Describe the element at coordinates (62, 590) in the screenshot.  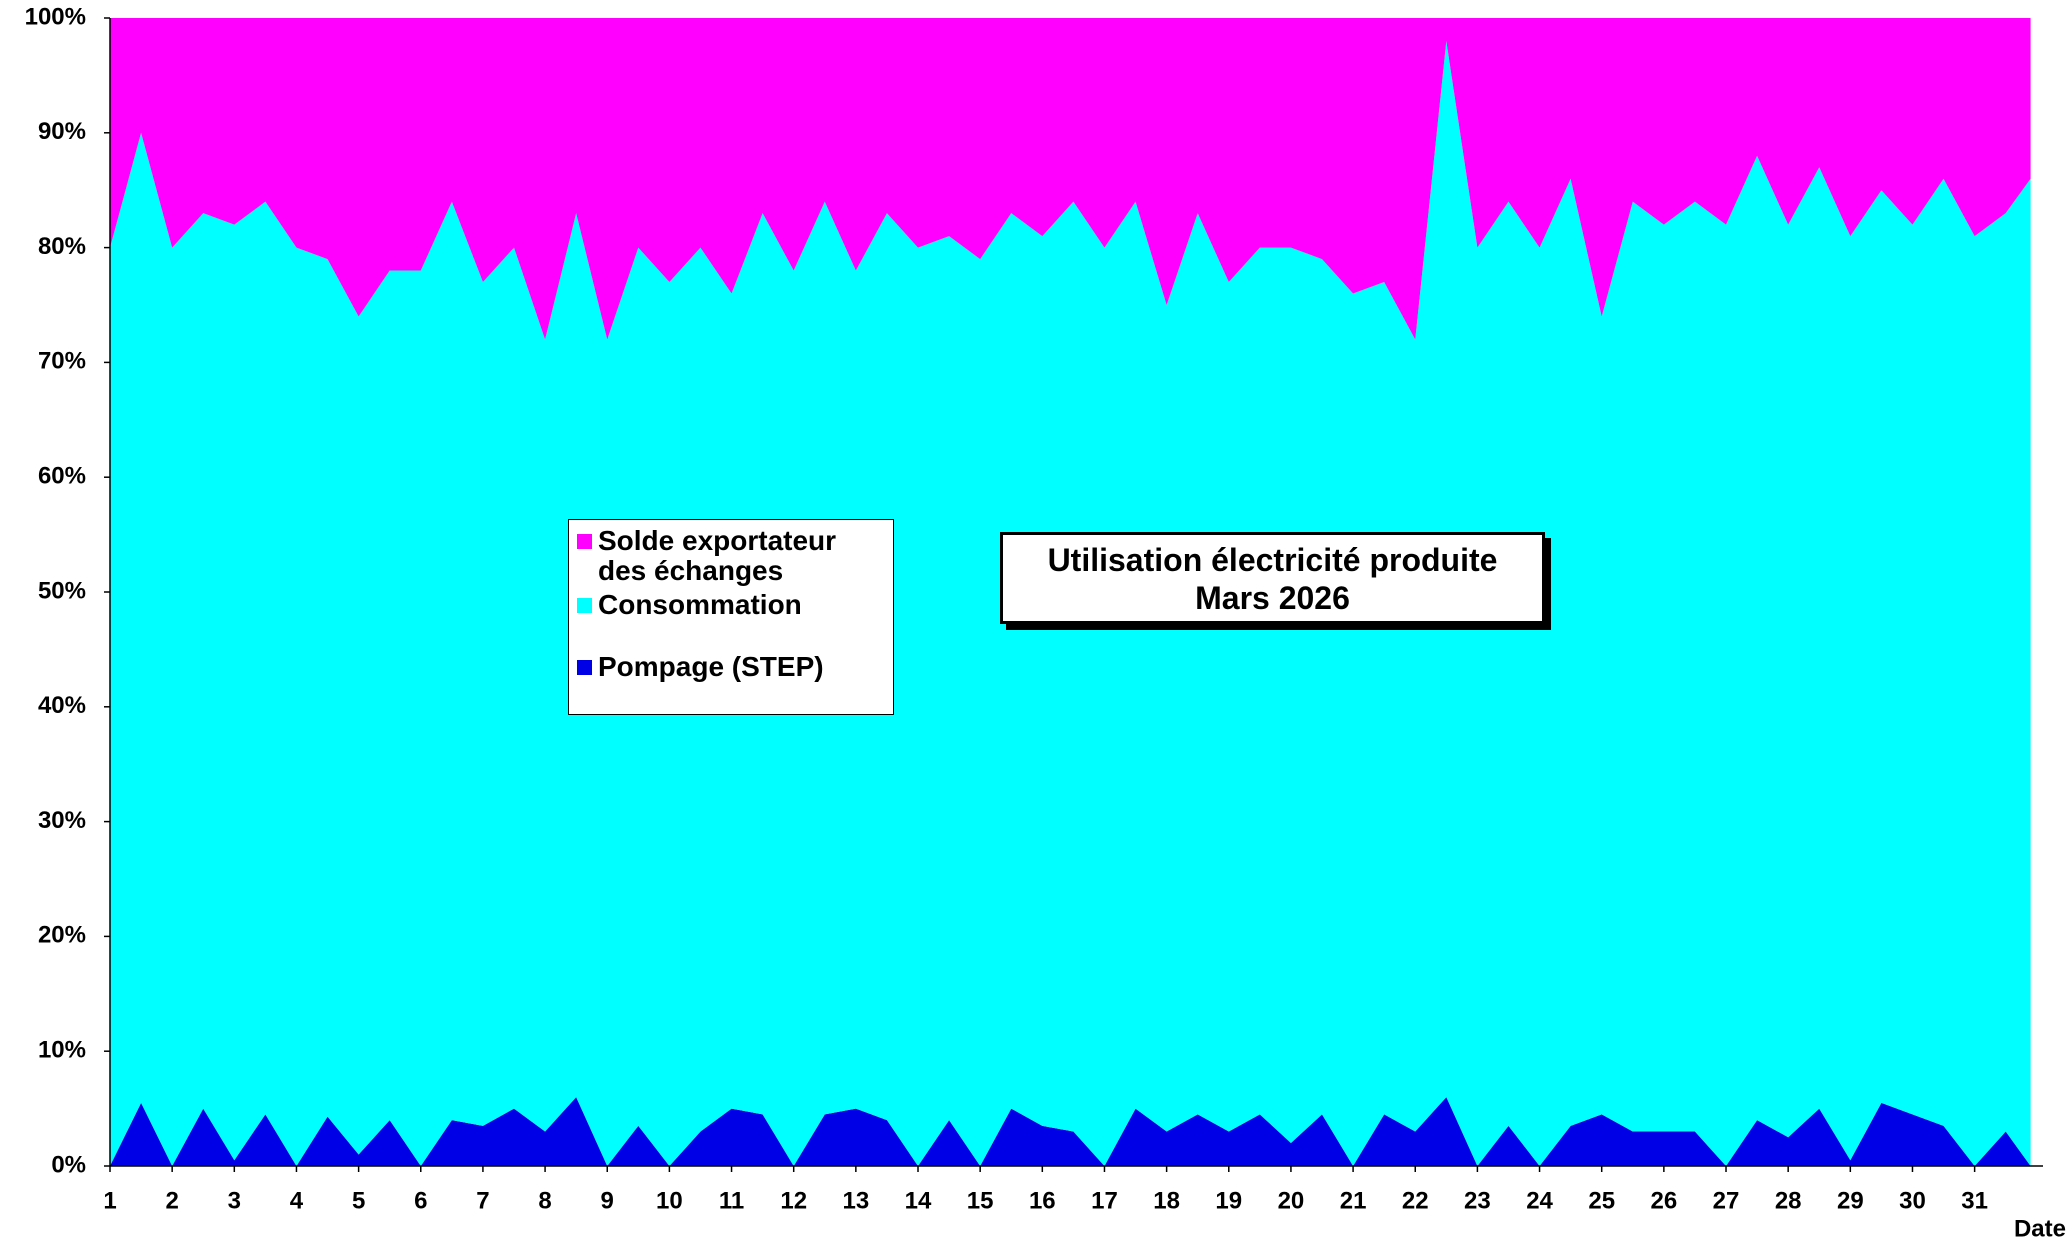
I see `y-tick-label: 50%` at that location.